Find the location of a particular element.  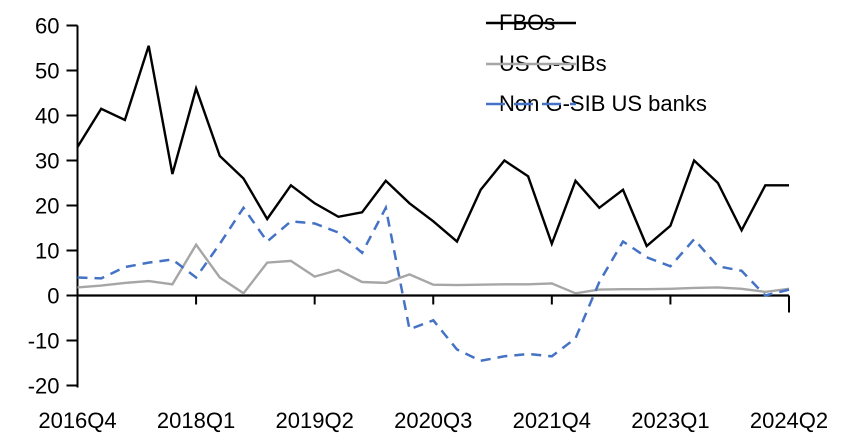

x-tick-label: 2016Q4 is located at coordinates (77, 420).